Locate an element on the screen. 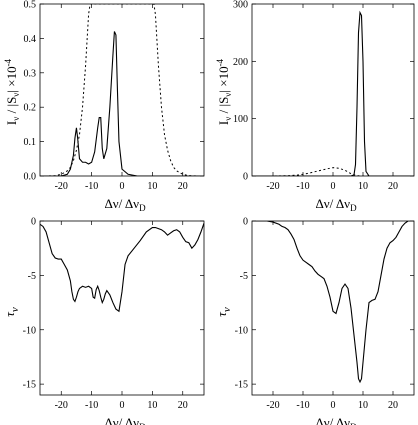 This screenshot has height=425, width=418. y-tick-label: 0.1 is located at coordinates (30, 142).